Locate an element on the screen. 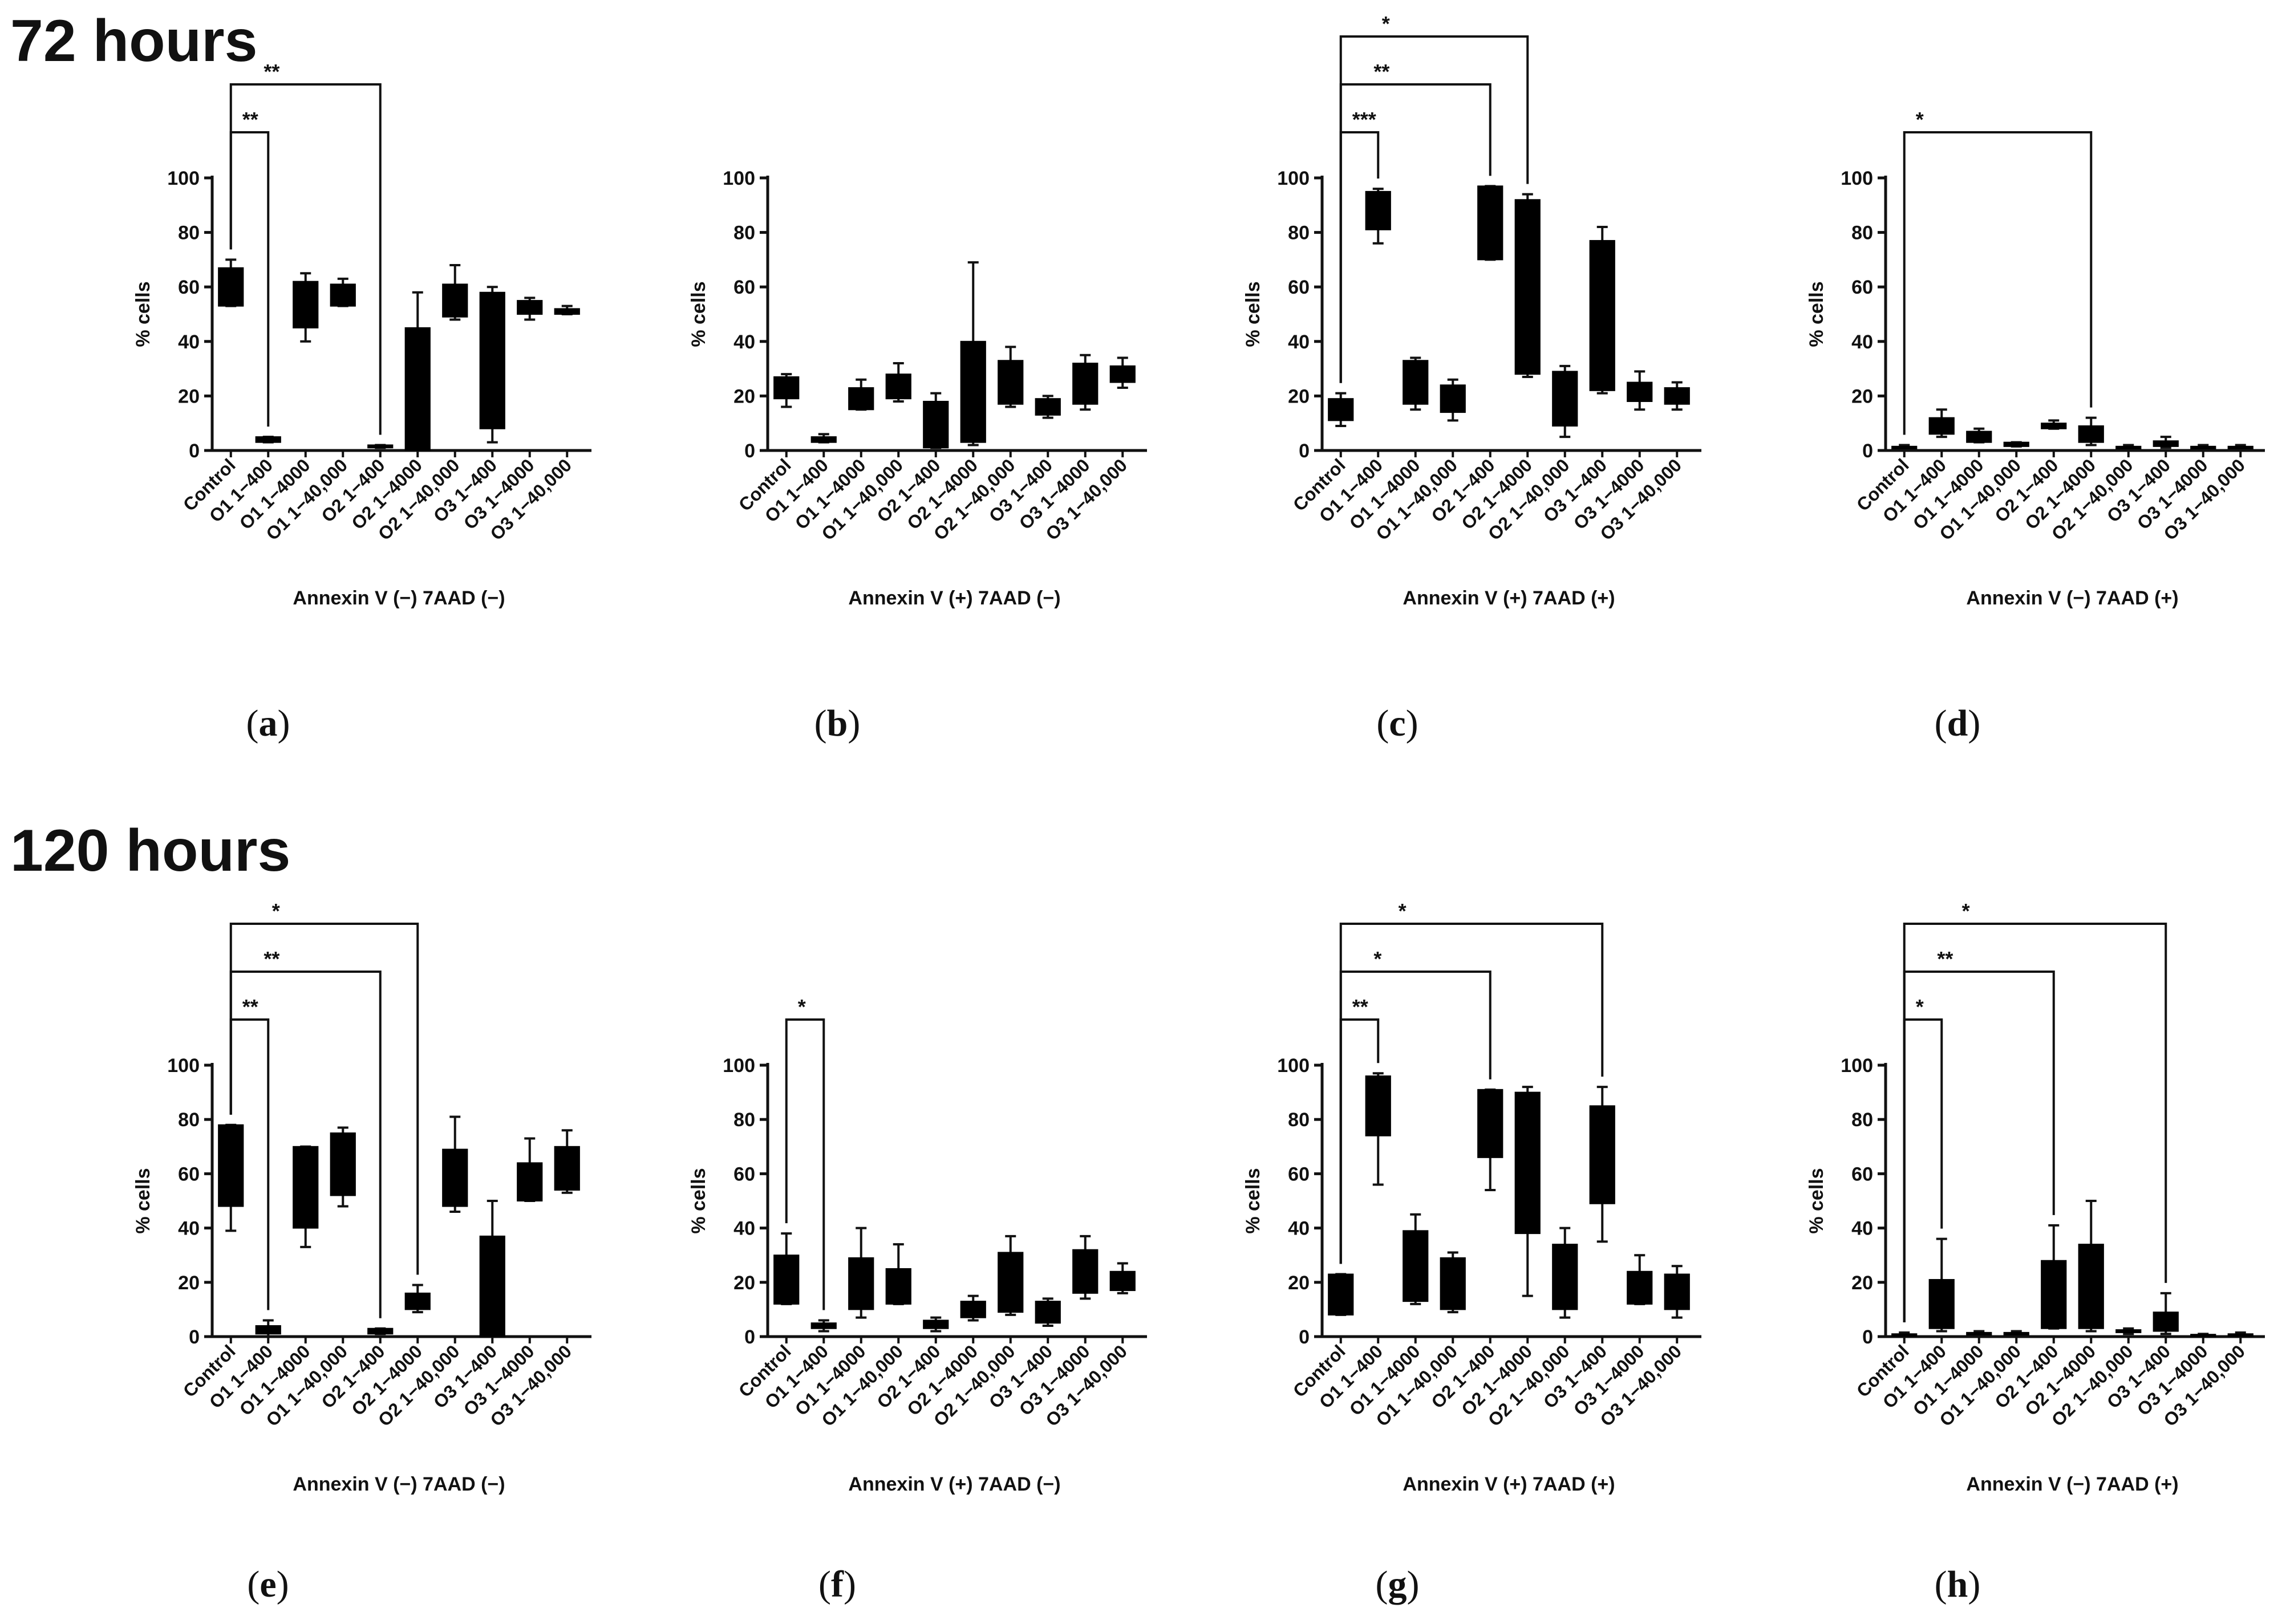 This screenshot has width=2290, height=1624. panel-label-c: (c) is located at coordinates (1397, 724).